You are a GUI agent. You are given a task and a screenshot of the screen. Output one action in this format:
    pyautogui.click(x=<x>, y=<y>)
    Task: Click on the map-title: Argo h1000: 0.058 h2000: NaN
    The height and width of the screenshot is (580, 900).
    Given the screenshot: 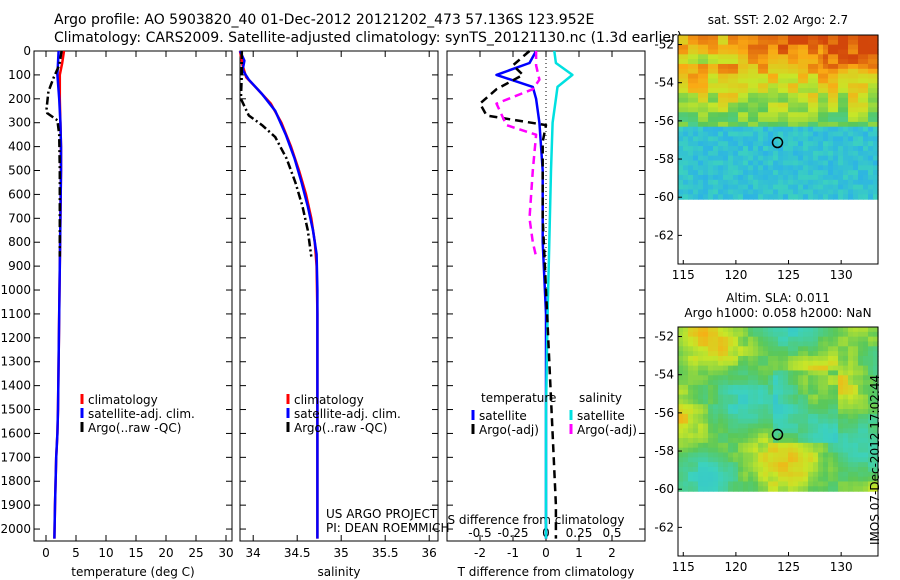 What is the action you would take?
    pyautogui.click(x=777, y=313)
    